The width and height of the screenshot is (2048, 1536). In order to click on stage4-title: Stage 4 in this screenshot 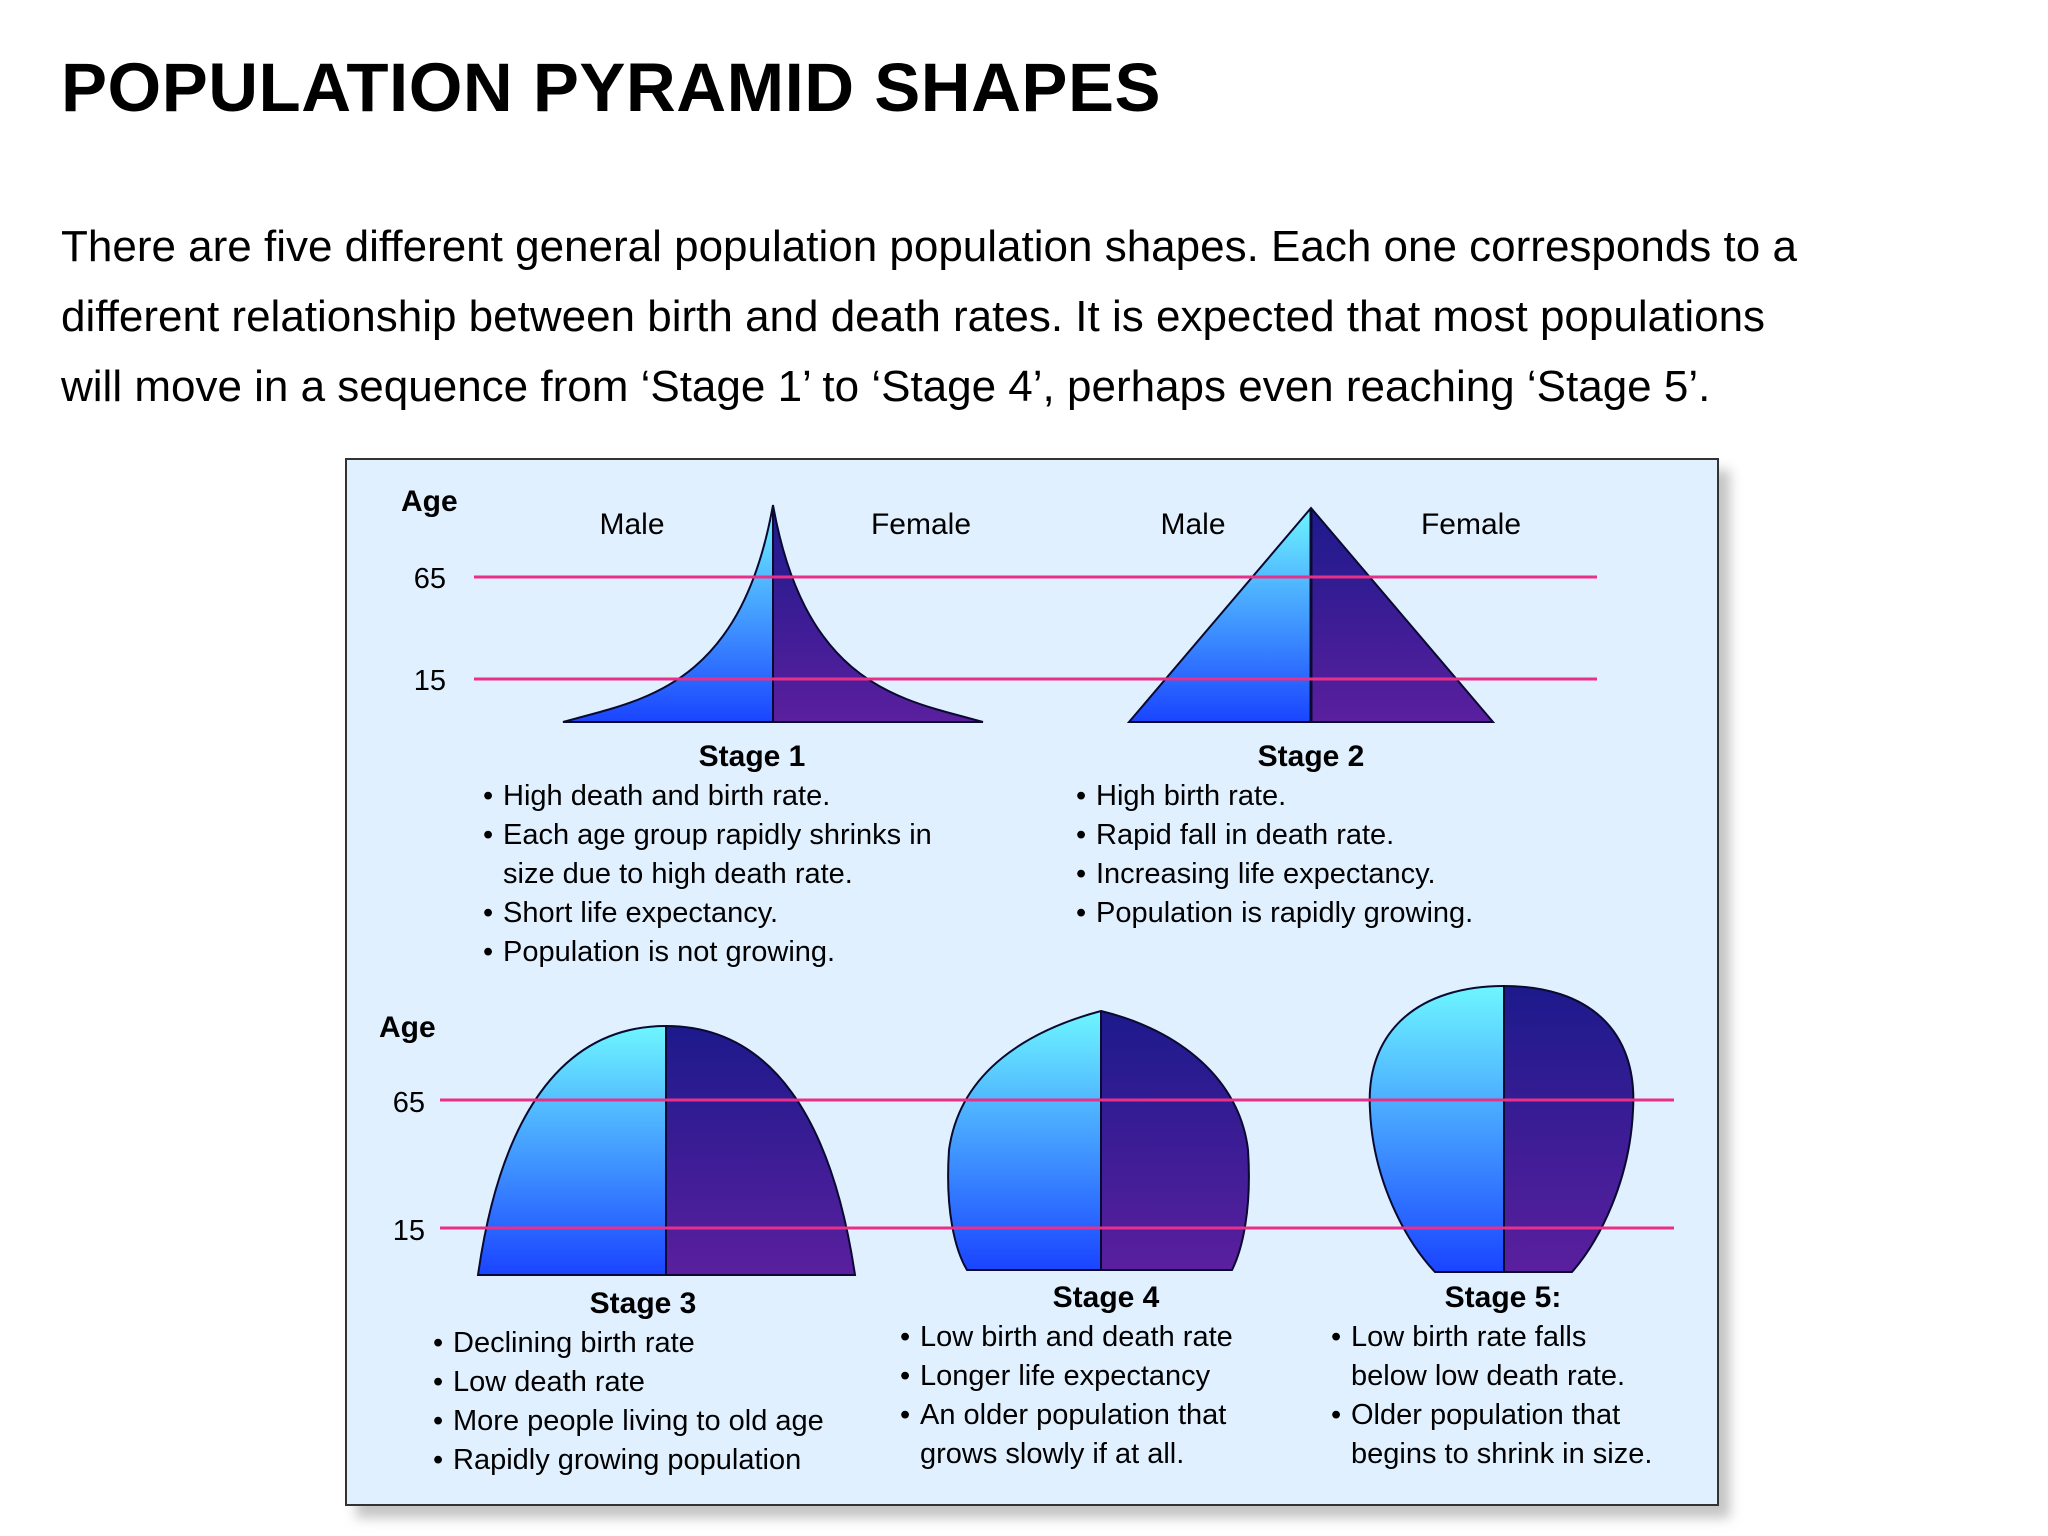, I will do `click(1106, 1297)`.